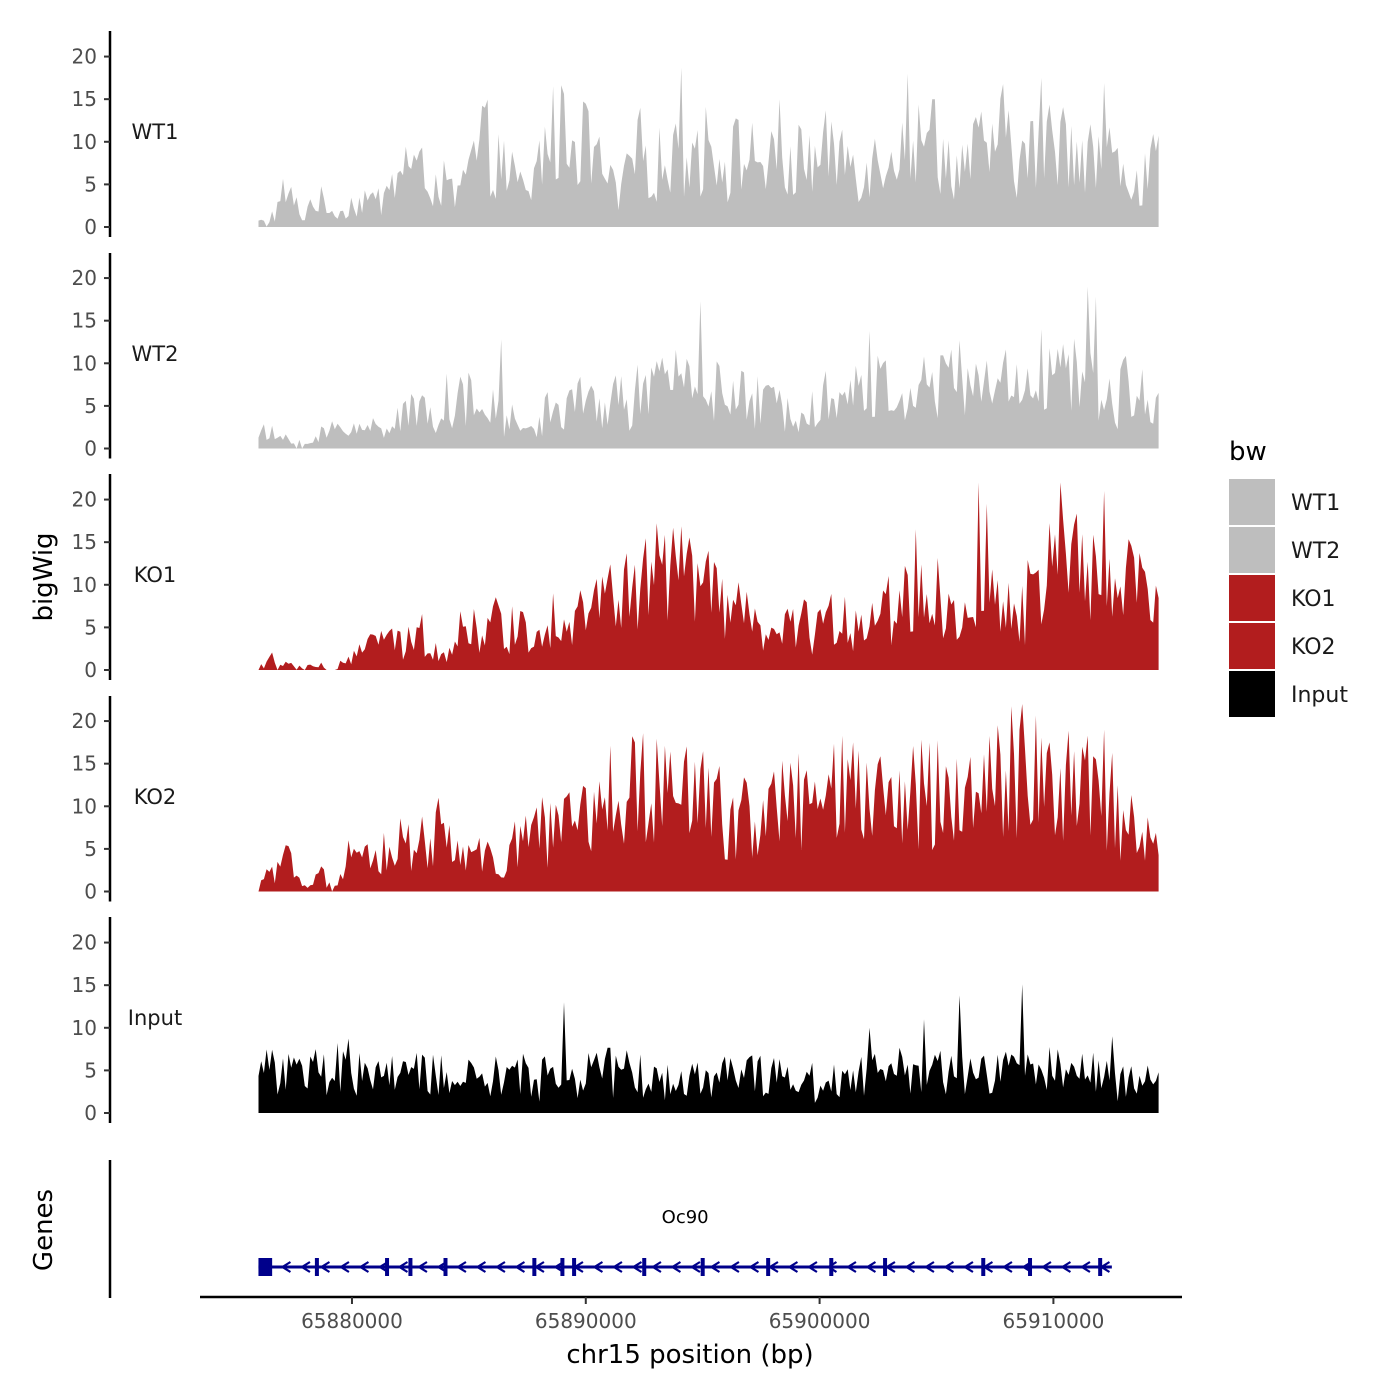 This screenshot has width=1400, height=1400. Describe the element at coordinates (689, 1355) in the screenshot. I see `x-axis-title: chr15 position (bp)` at that location.